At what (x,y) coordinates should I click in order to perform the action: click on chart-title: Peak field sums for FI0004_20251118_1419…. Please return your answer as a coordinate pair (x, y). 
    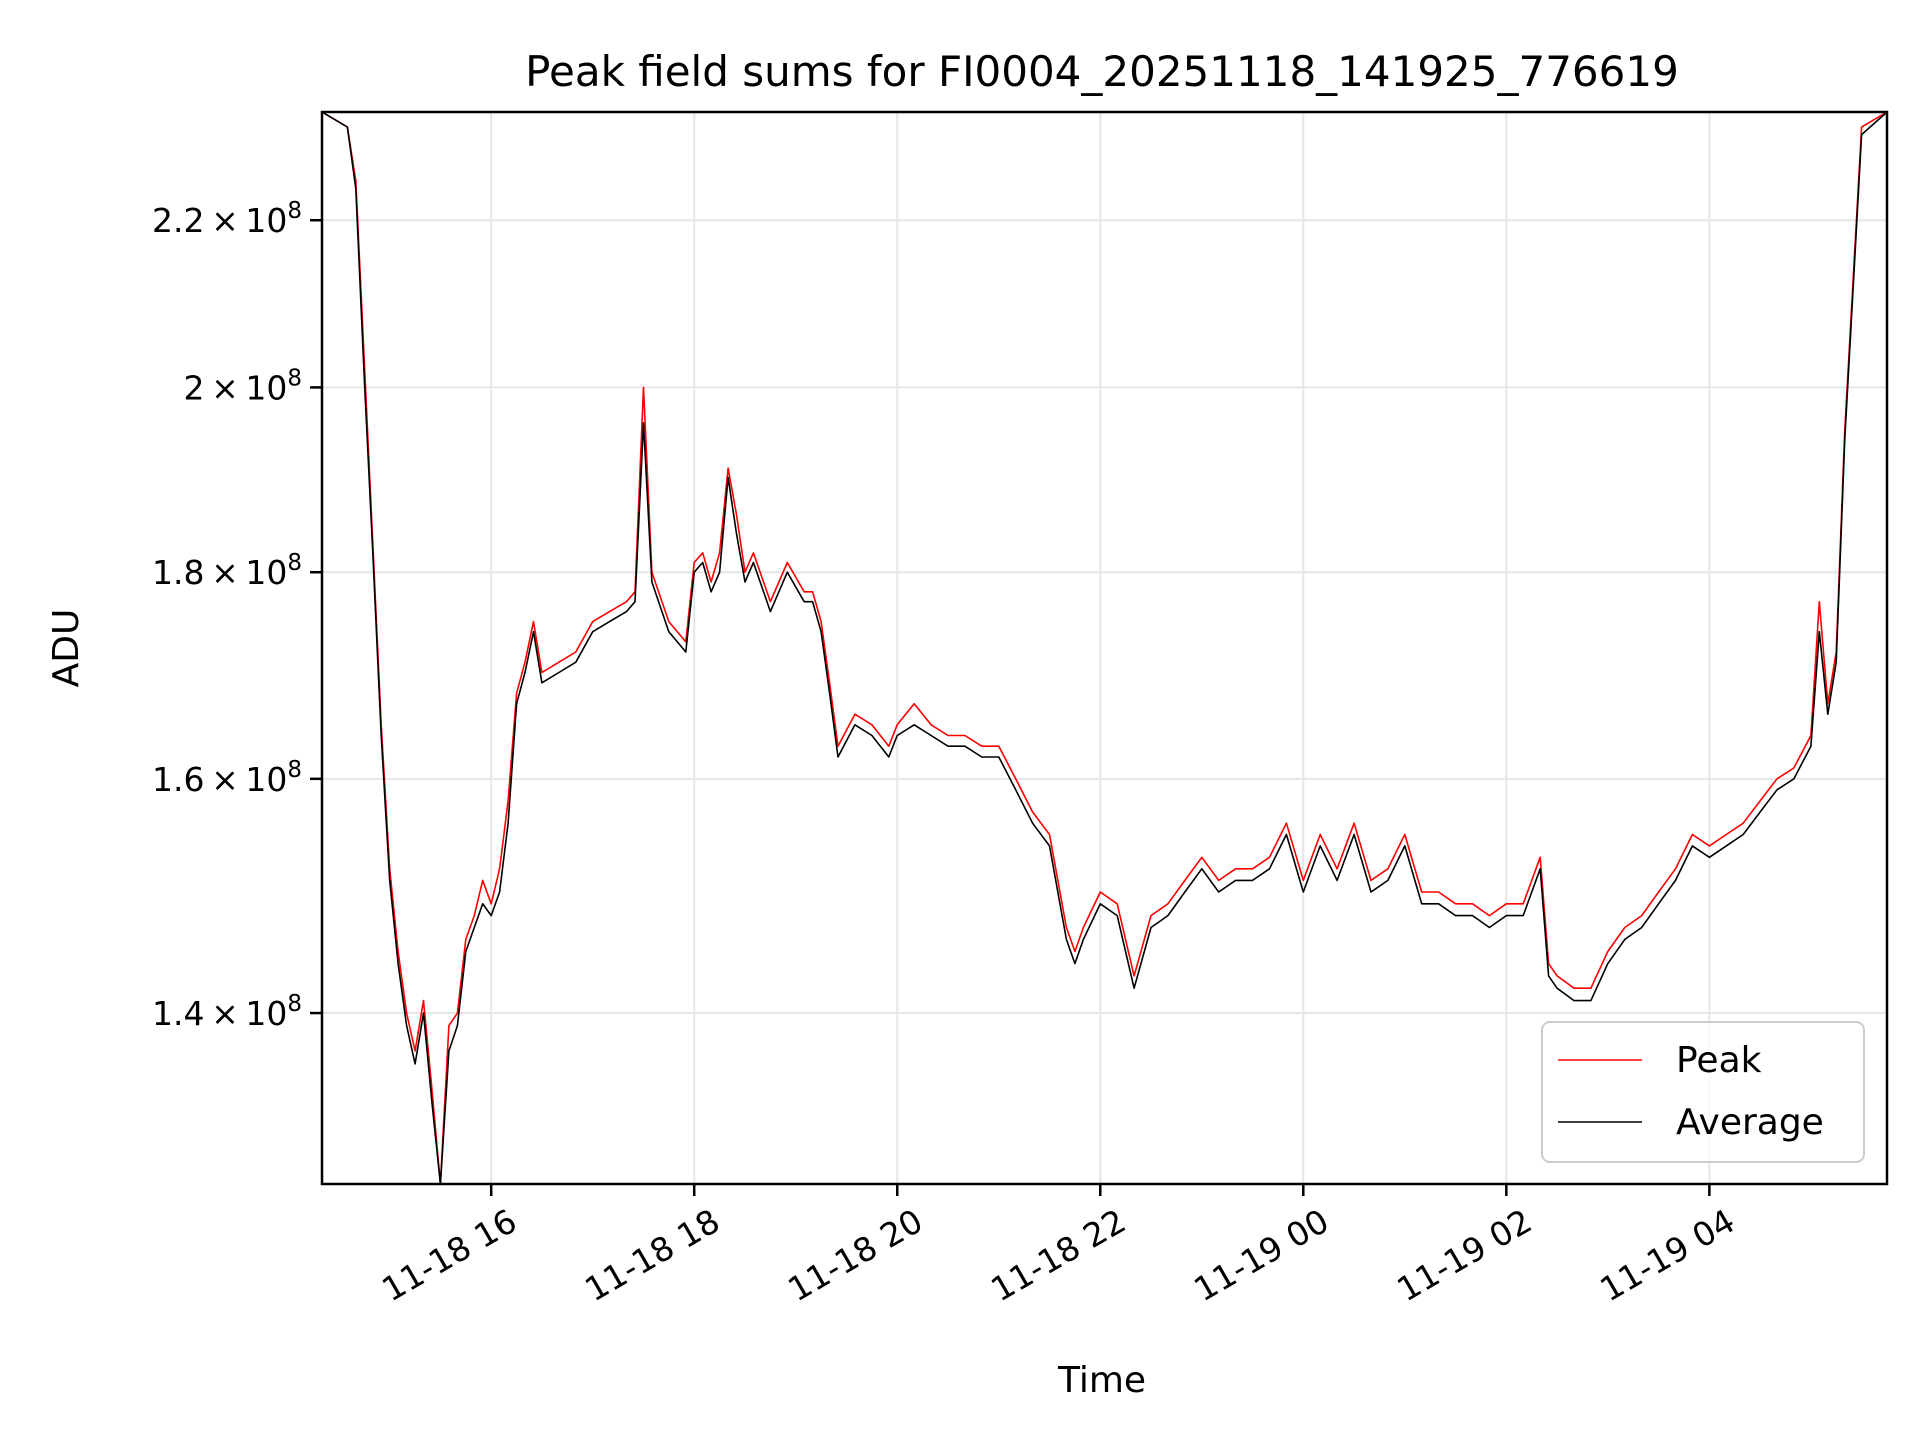
    Looking at the image, I should click on (1102, 71).